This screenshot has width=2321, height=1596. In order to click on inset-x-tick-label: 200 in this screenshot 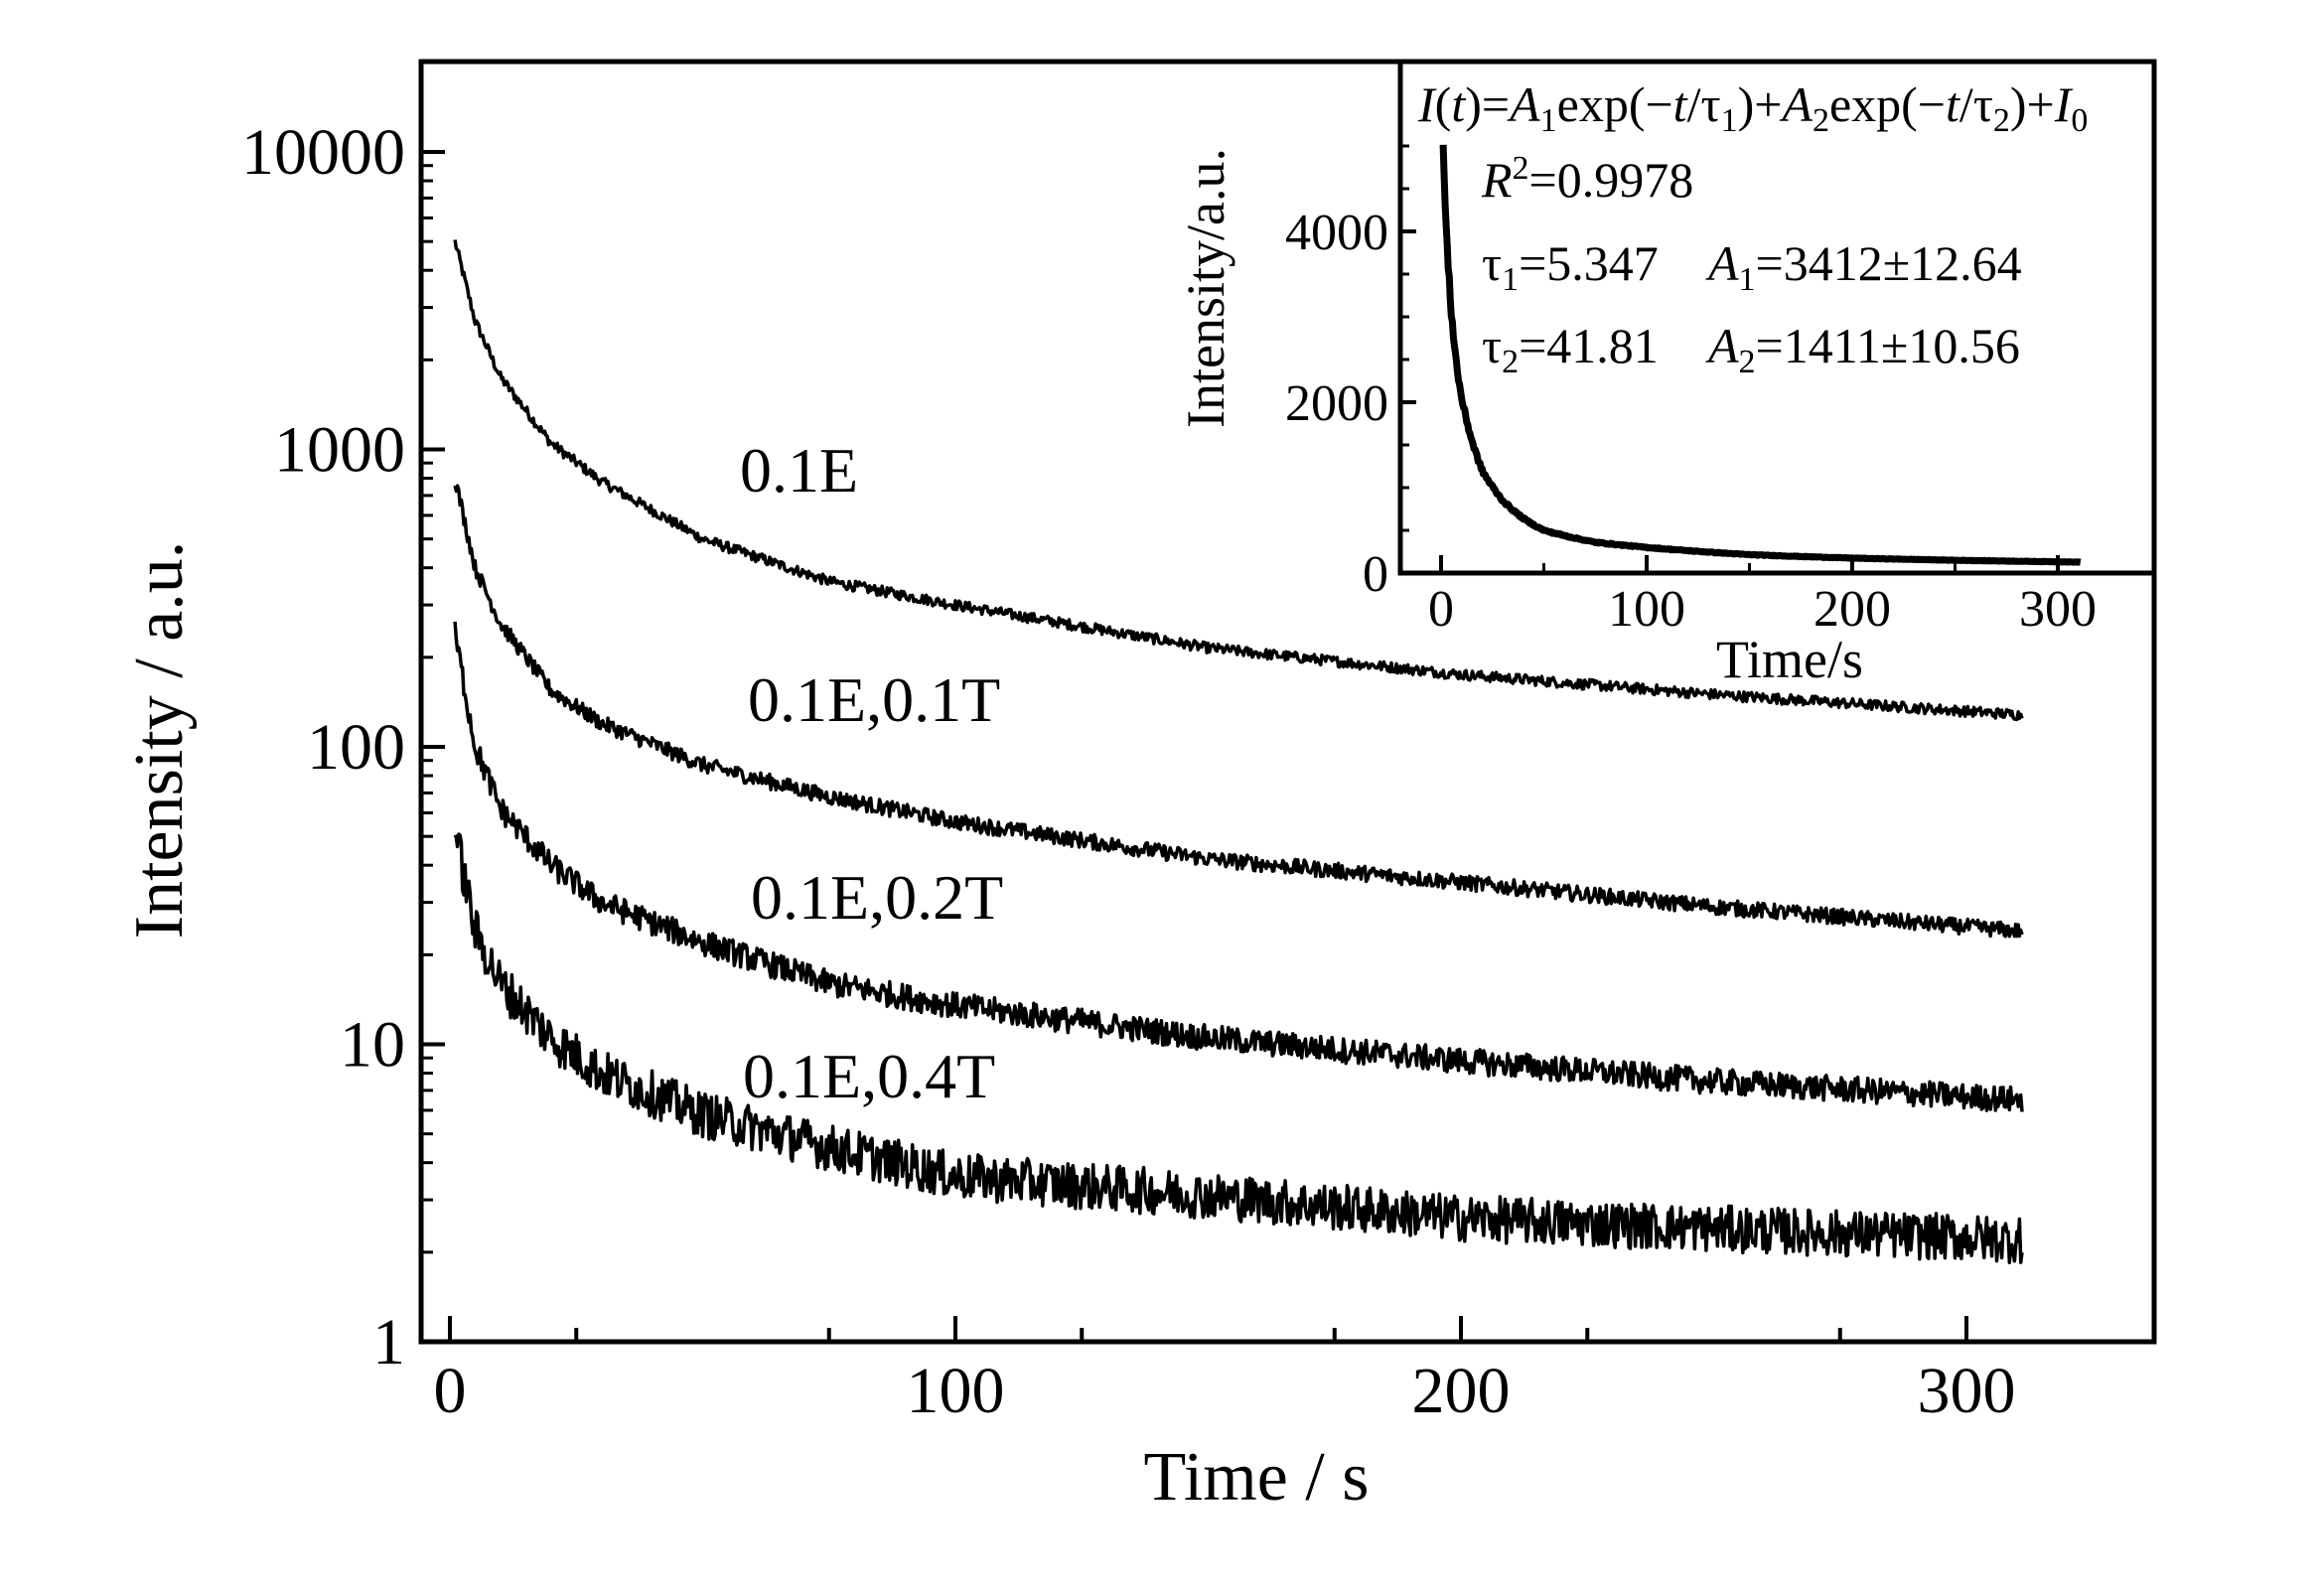, I will do `click(1852, 610)`.